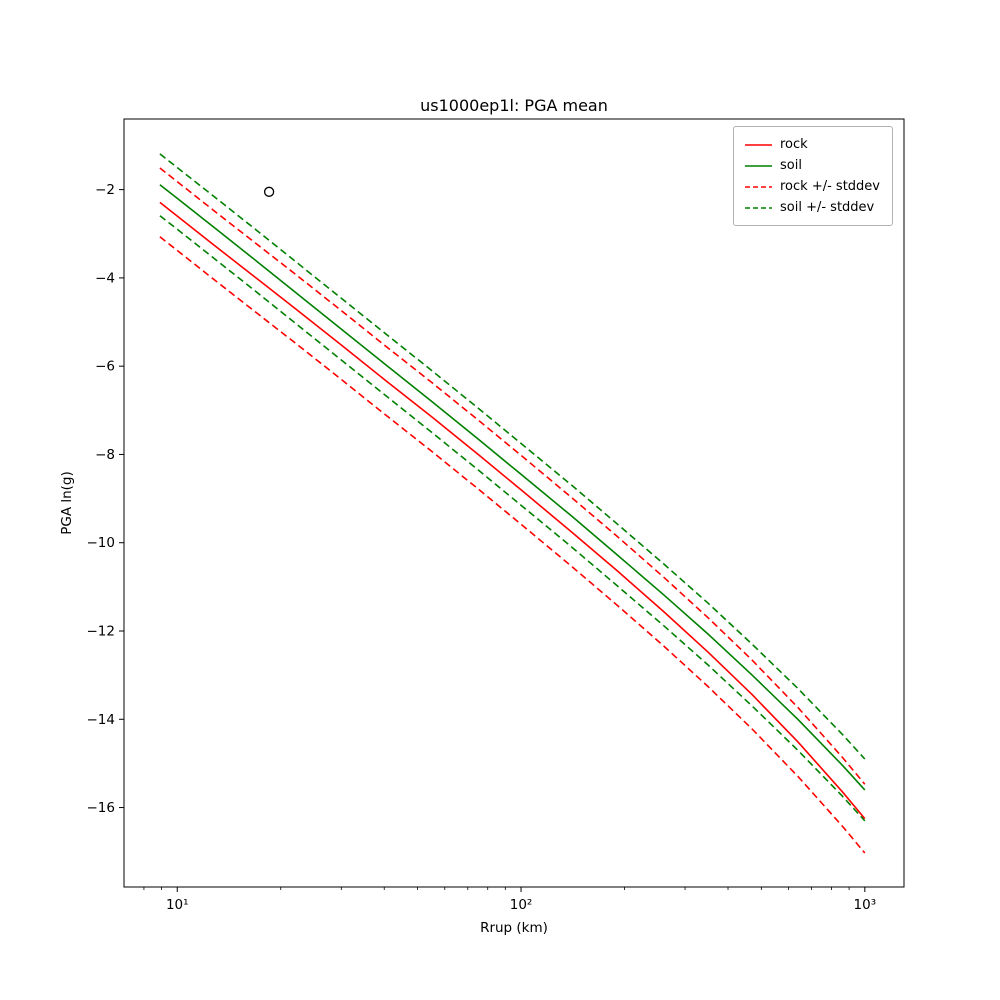  Describe the element at coordinates (865, 905) in the screenshot. I see `x-tick-label: 10³` at that location.